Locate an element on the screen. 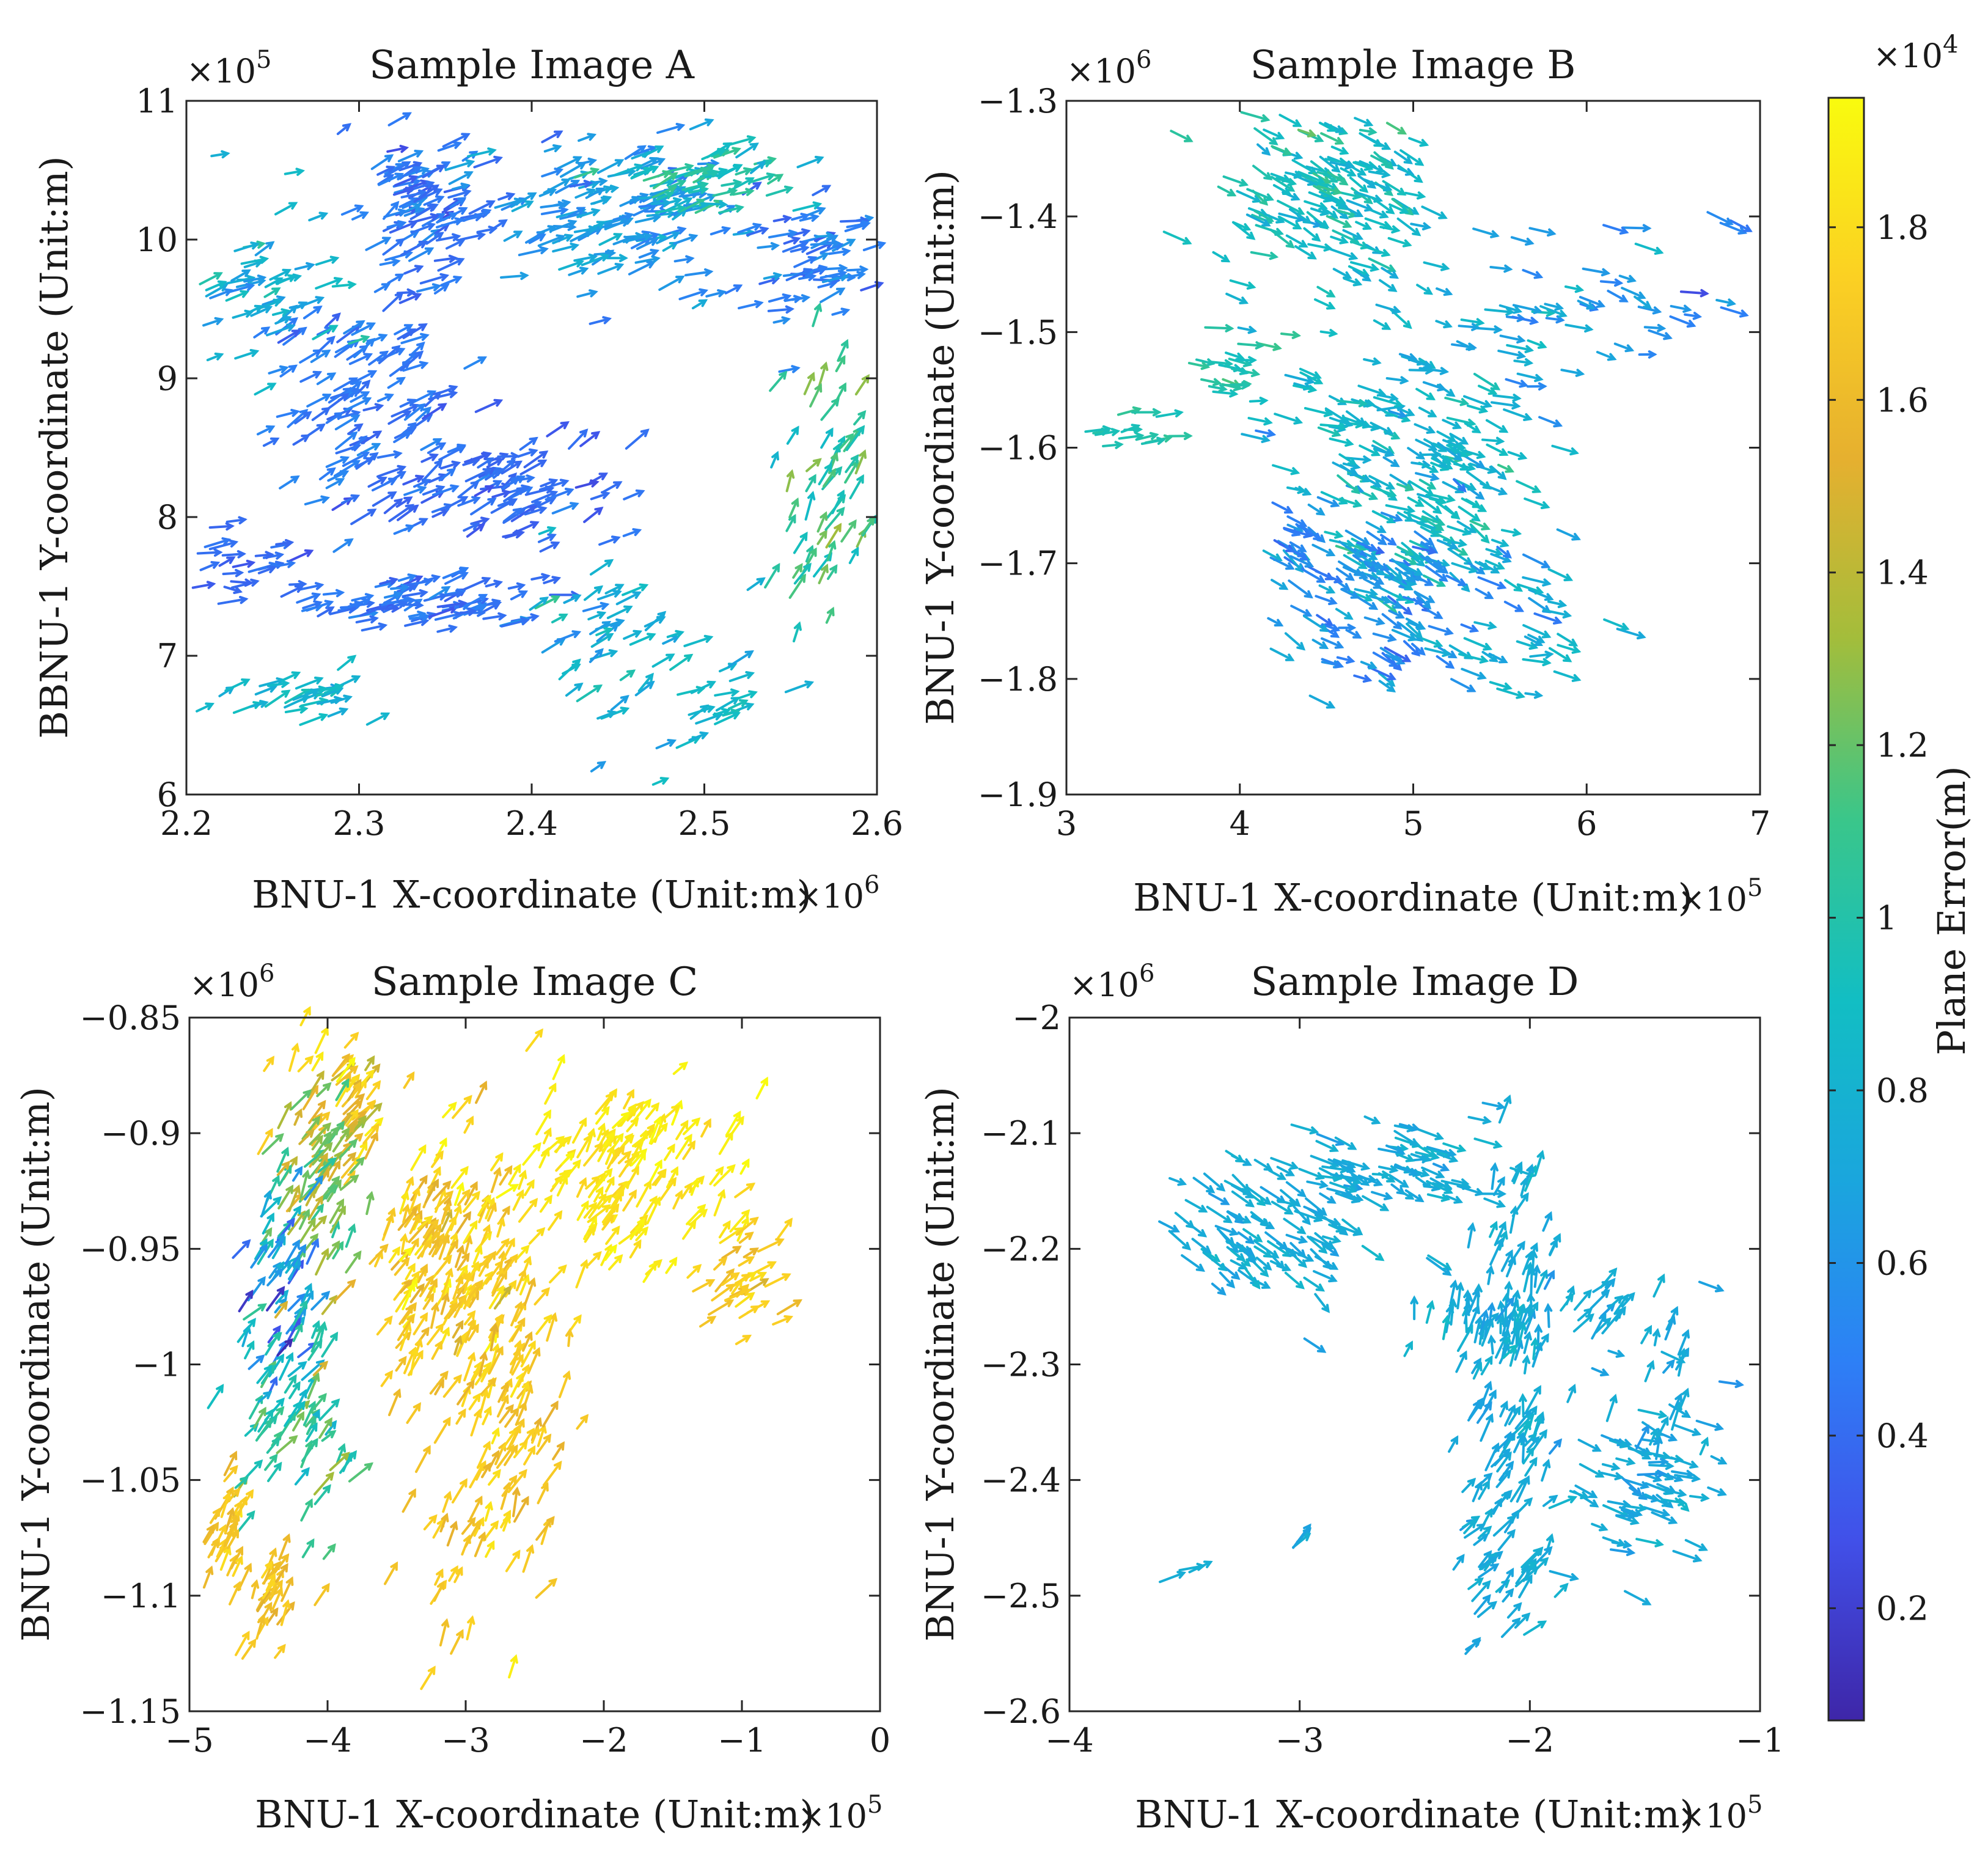  plot-frame-d is located at coordinates (1414, 1364).